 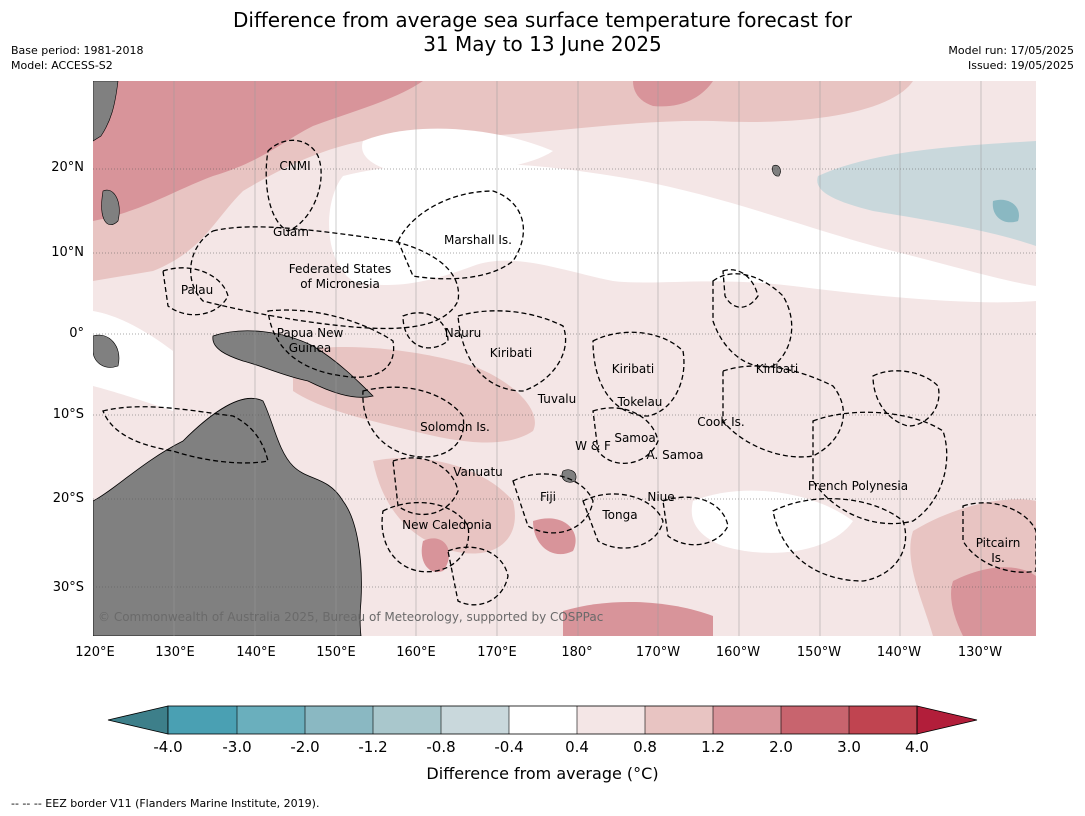 What do you see at coordinates (414, 394) in the screenshot?
I see `warm-patch-central` at bounding box center [414, 394].